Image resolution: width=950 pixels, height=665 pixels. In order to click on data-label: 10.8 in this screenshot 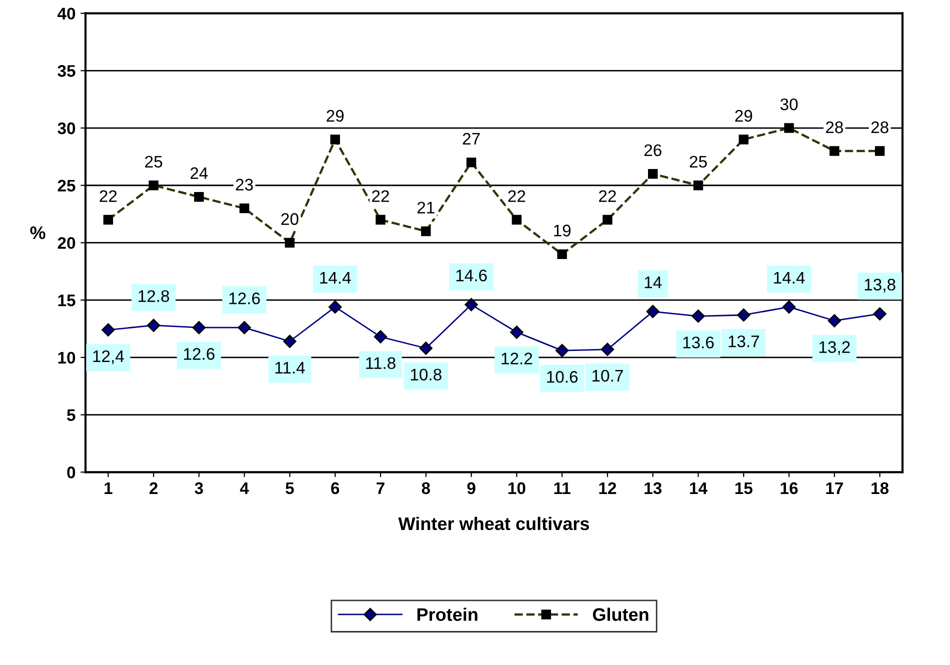, I will do `click(426, 374)`.